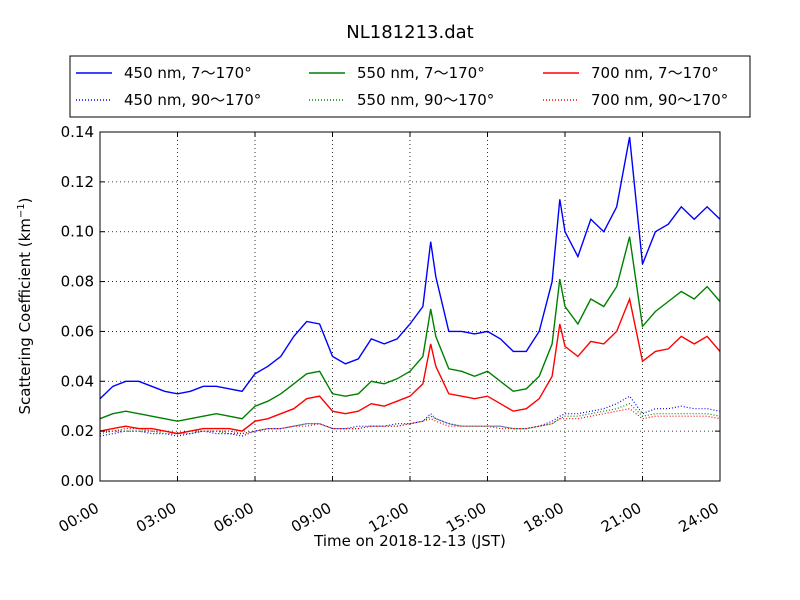  What do you see at coordinates (544, 517) in the screenshot?
I see `x-tick-label: 18:00` at bounding box center [544, 517].